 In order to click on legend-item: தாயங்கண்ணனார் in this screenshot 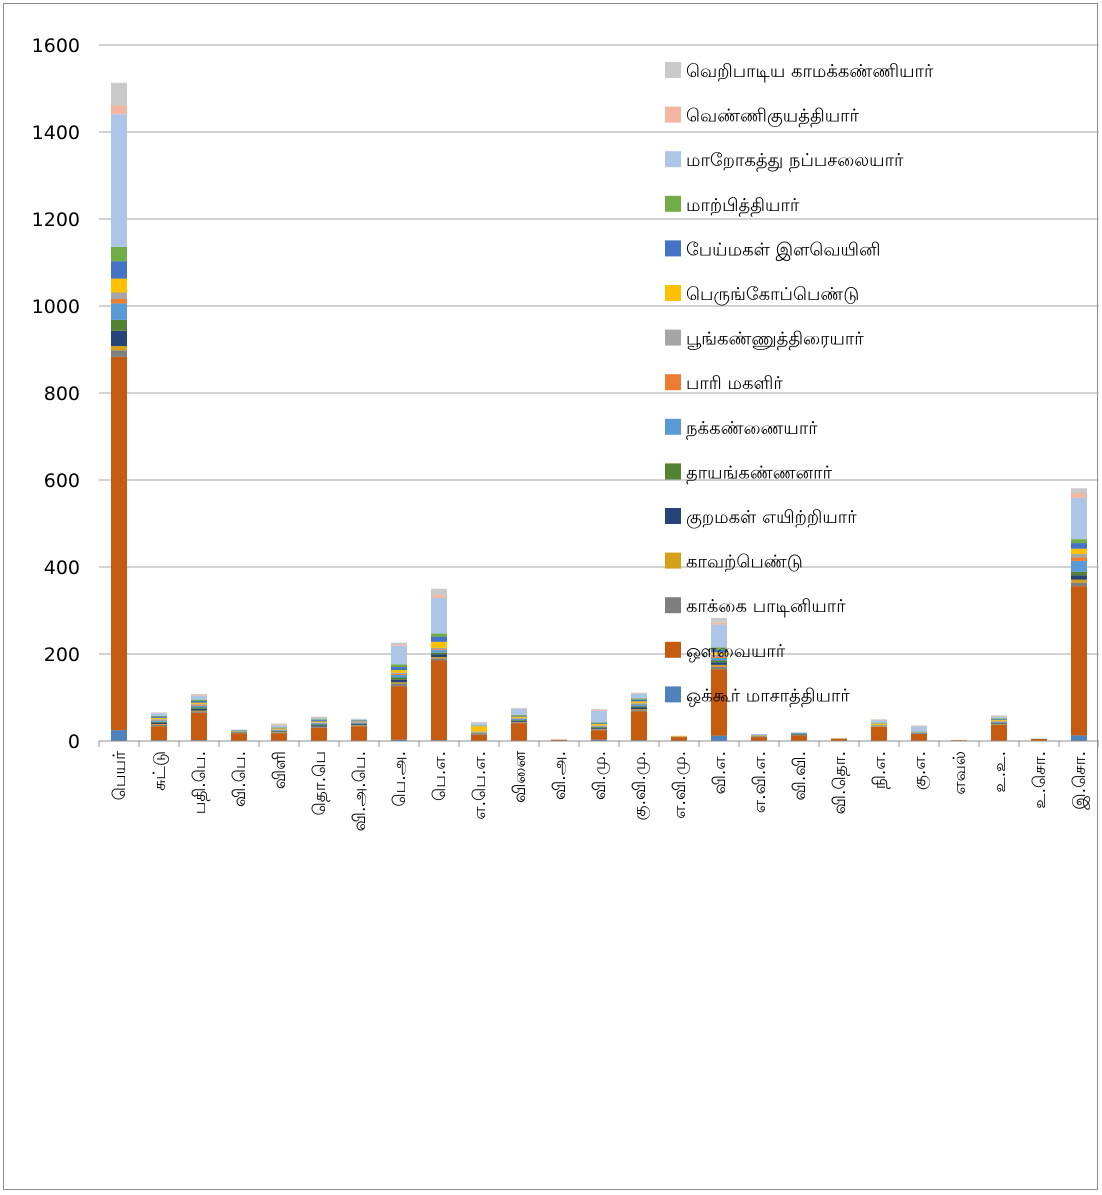, I will do `click(749, 473)`.